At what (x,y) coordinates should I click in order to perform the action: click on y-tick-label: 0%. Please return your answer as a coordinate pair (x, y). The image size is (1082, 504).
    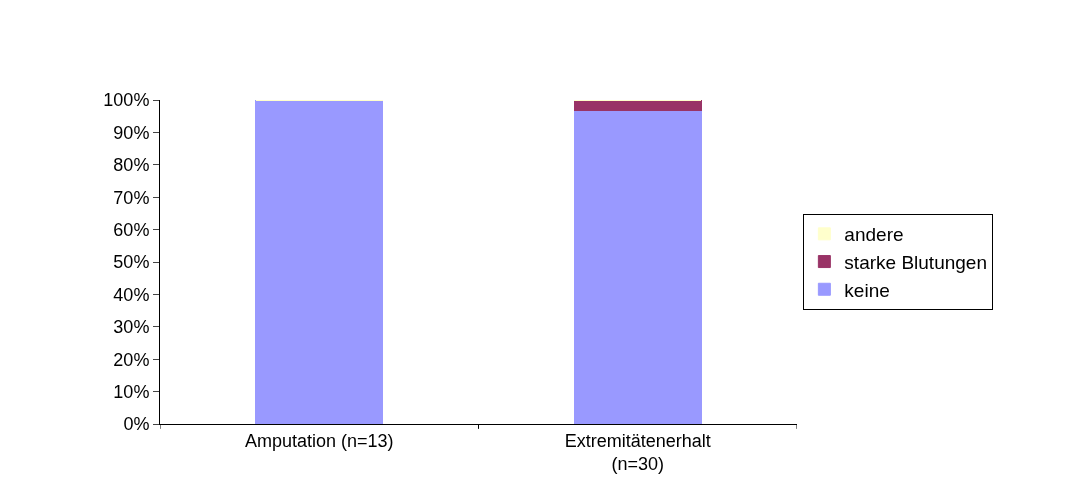
    Looking at the image, I should click on (136, 424).